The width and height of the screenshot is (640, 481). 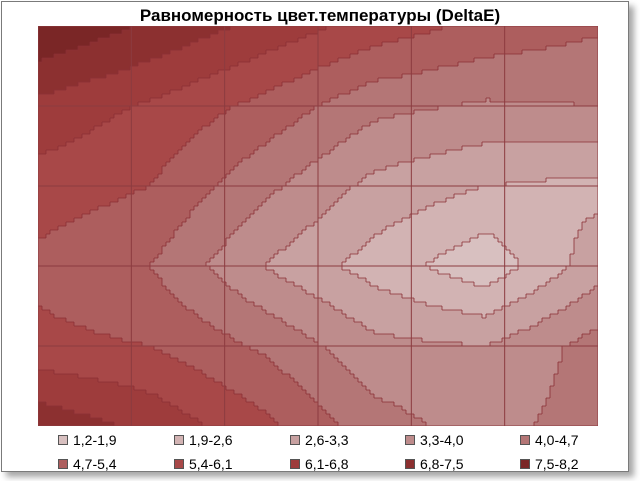 I want to click on legend-label: 1,2-1,9, so click(x=95, y=440).